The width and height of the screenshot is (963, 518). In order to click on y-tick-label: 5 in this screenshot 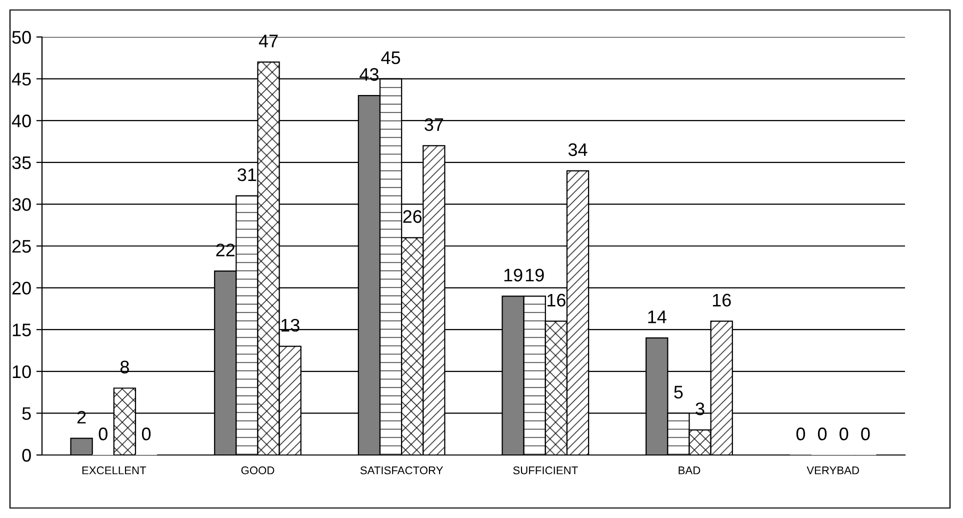, I will do `click(26, 413)`.